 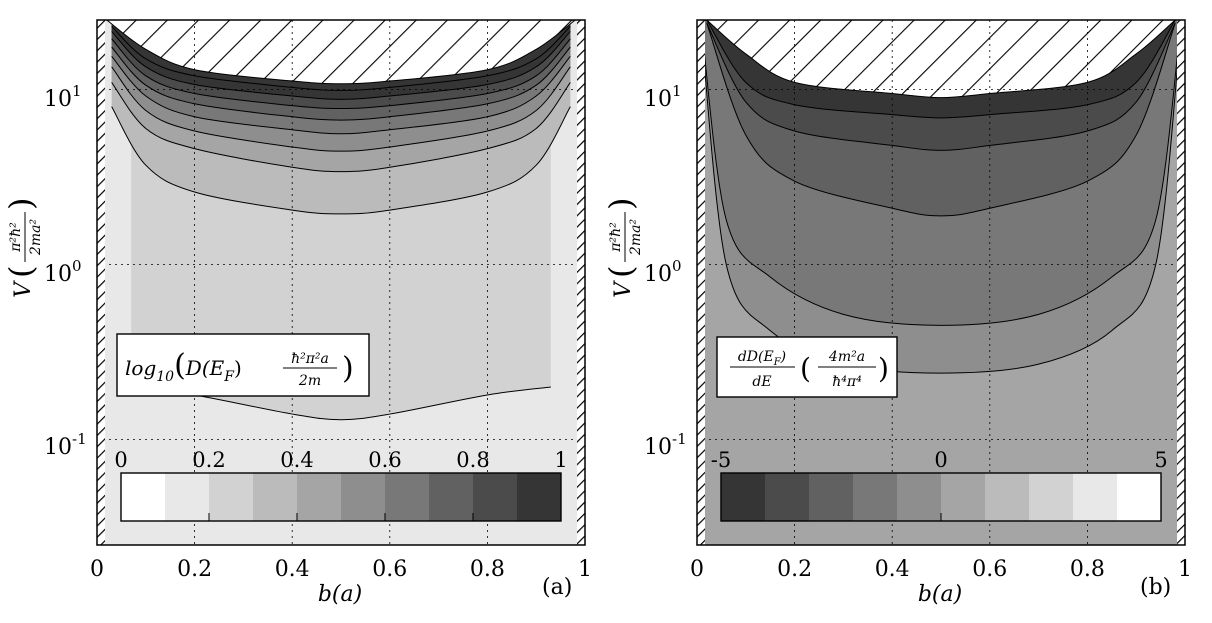 What do you see at coordinates (1087, 569) in the screenshot?
I see `panel-b-xtick-label: 0.8` at bounding box center [1087, 569].